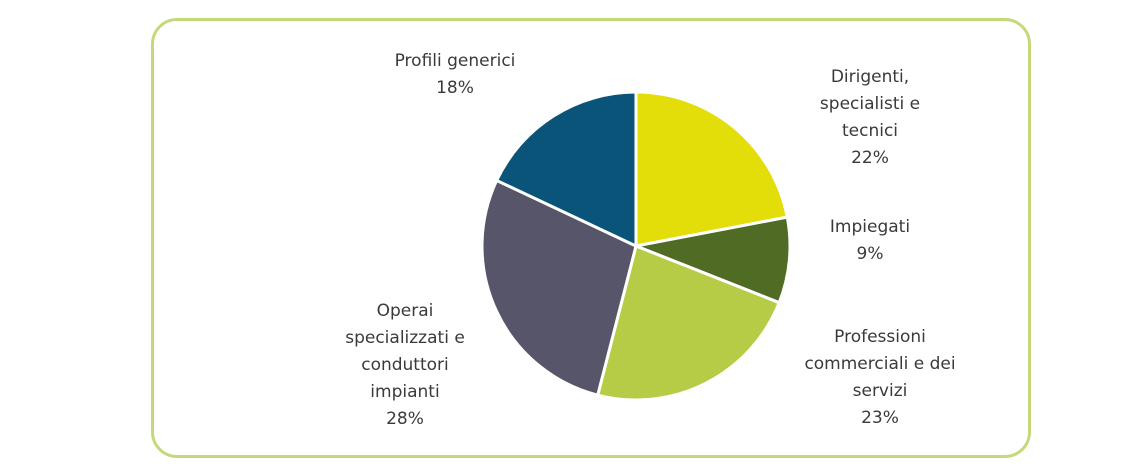 This screenshot has width=1135, height=471. What do you see at coordinates (870, 131) in the screenshot?
I see `slice-label-line: tecnici` at bounding box center [870, 131].